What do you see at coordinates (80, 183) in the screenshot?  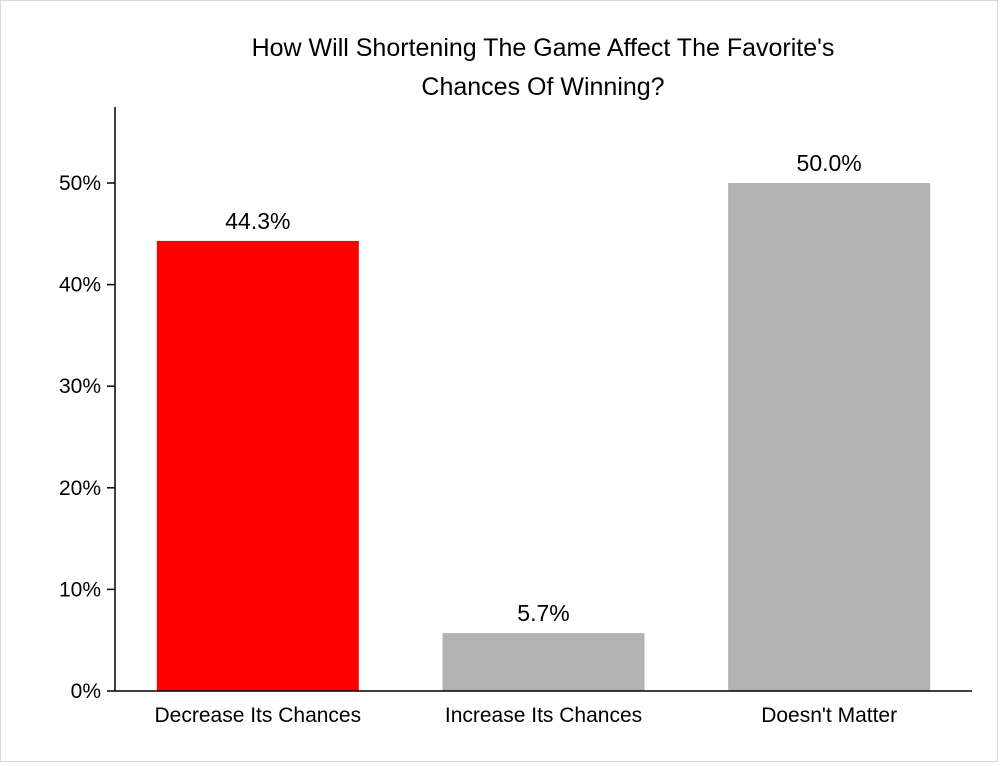 I see `y-tick-label: 50%` at bounding box center [80, 183].